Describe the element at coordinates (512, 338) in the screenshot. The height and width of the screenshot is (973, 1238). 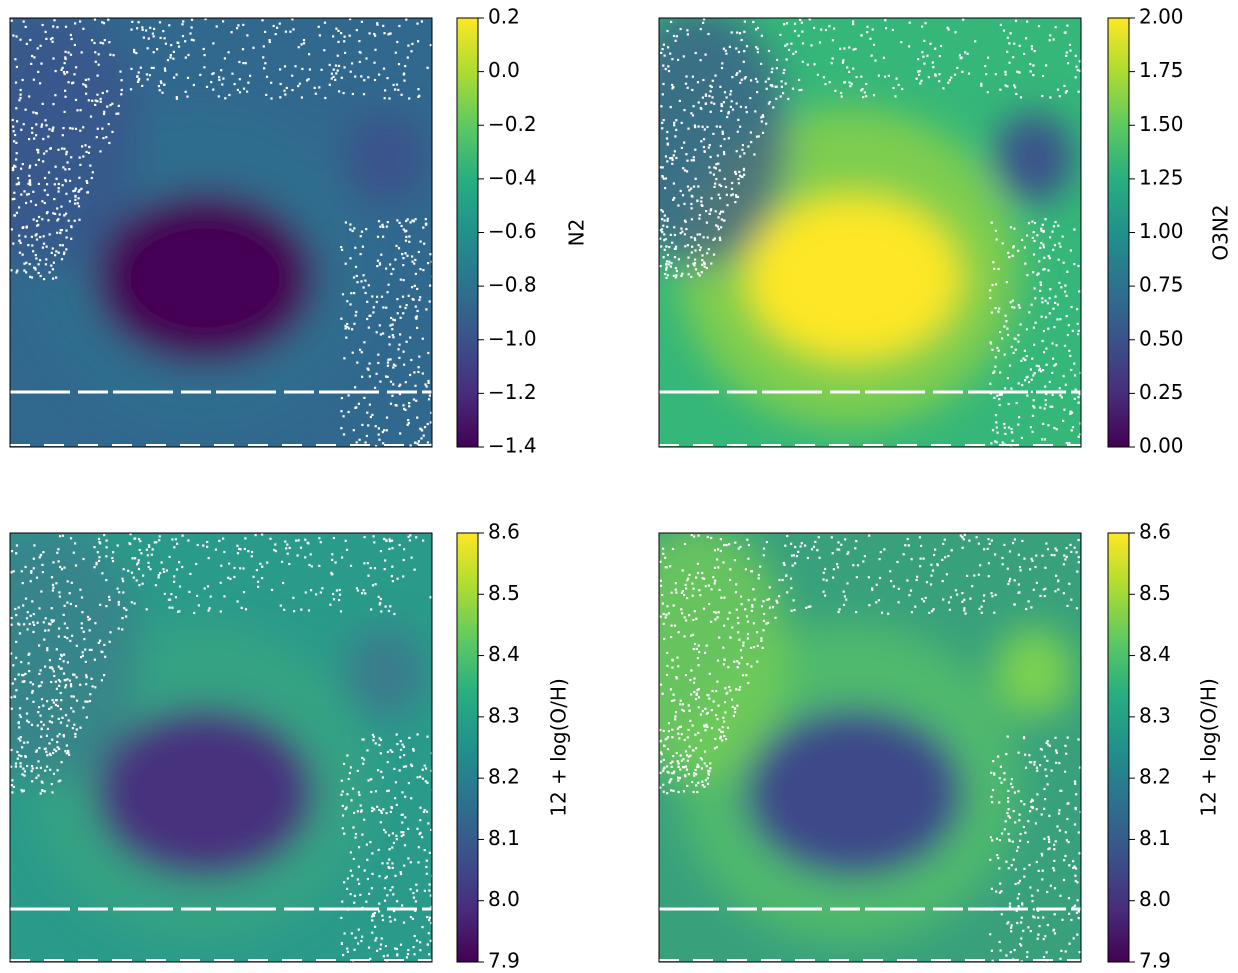
I see `colorbar-tick-label: −1.0` at that location.